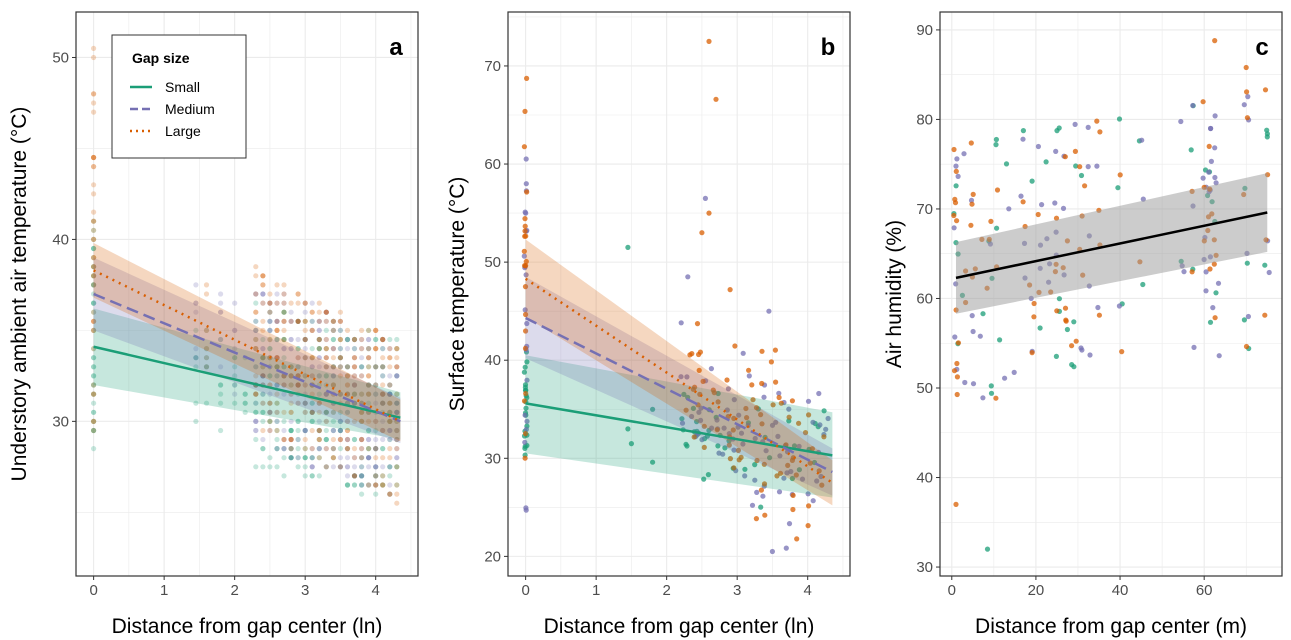 The height and width of the screenshot is (640, 1291). What do you see at coordinates (457, 294) in the screenshot?
I see `y-axis-title: Surface temperature (°C)` at bounding box center [457, 294].